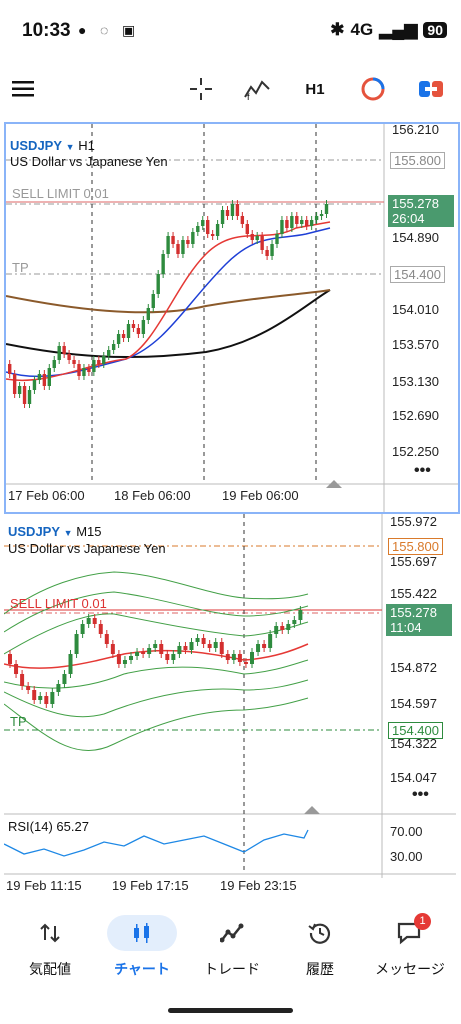  What do you see at coordinates (156, 698) in the screenshot?
I see `envelope-band` at bounding box center [156, 698].